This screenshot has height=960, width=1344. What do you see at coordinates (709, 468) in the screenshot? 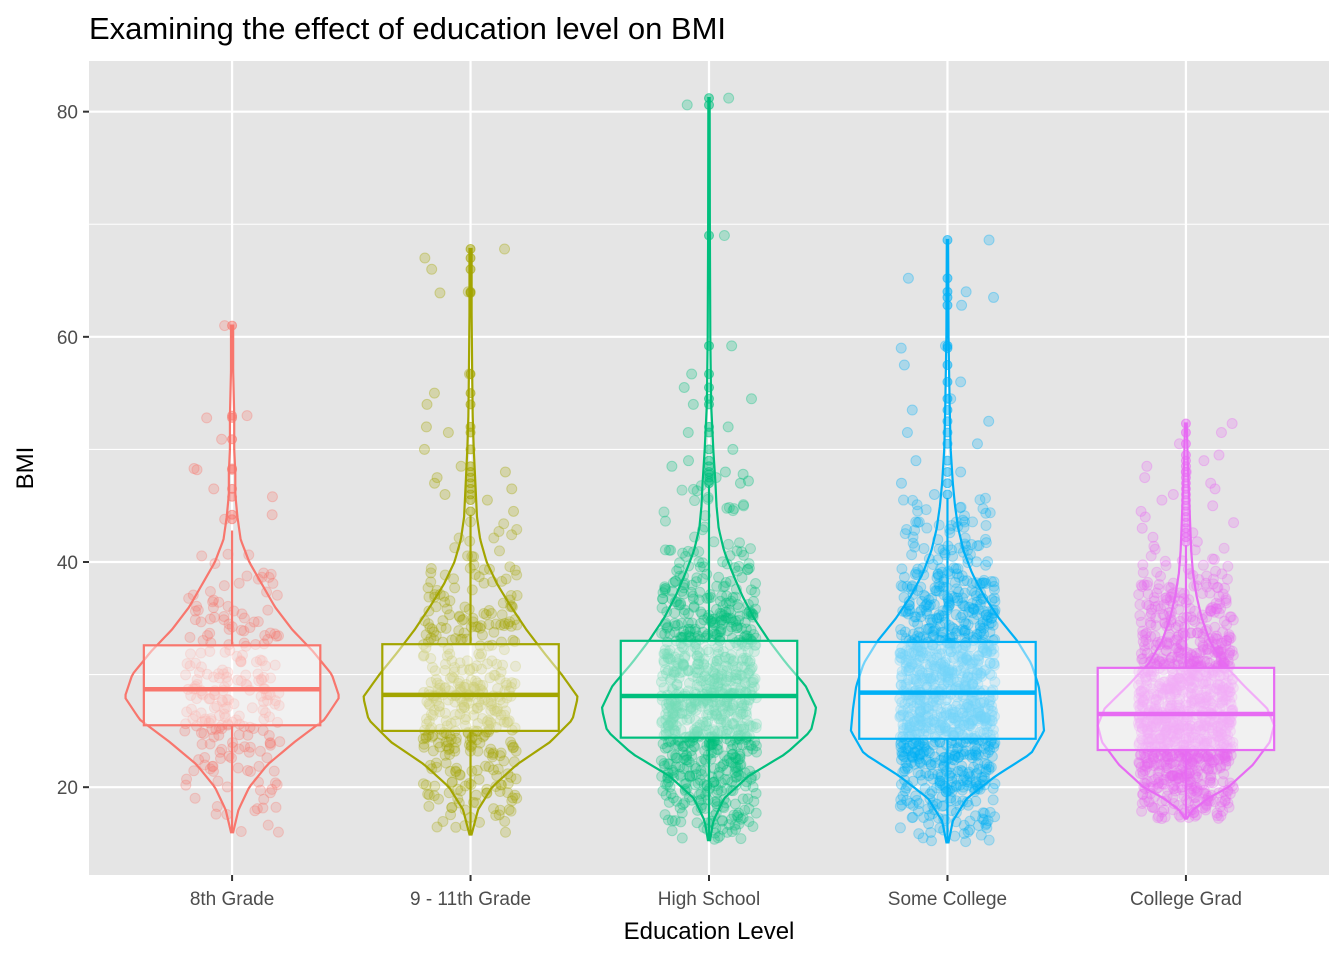
I see `series-high-school` at bounding box center [709, 468].